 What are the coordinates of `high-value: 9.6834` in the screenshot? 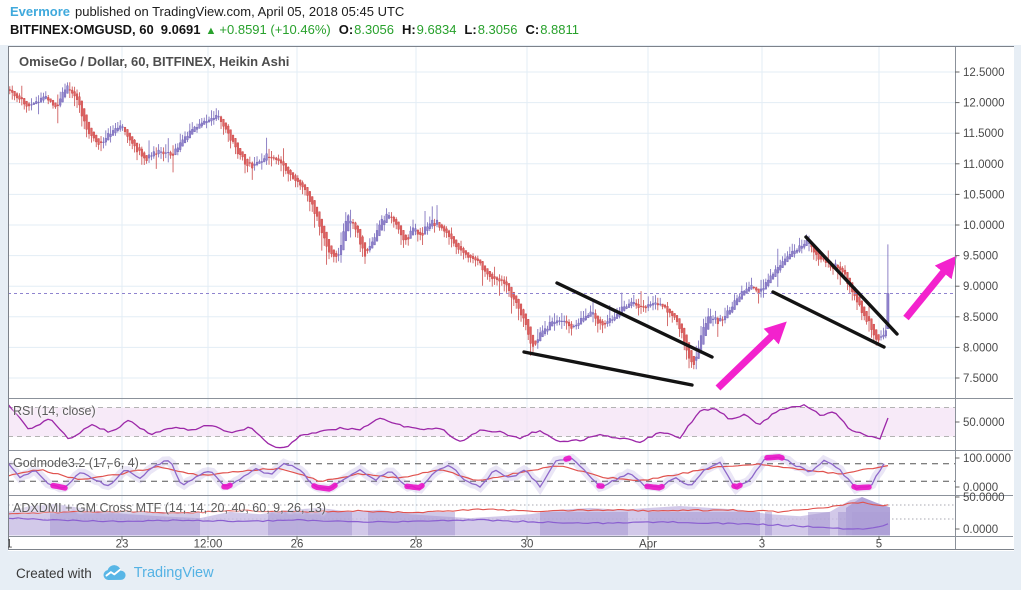 It's located at (436, 29).